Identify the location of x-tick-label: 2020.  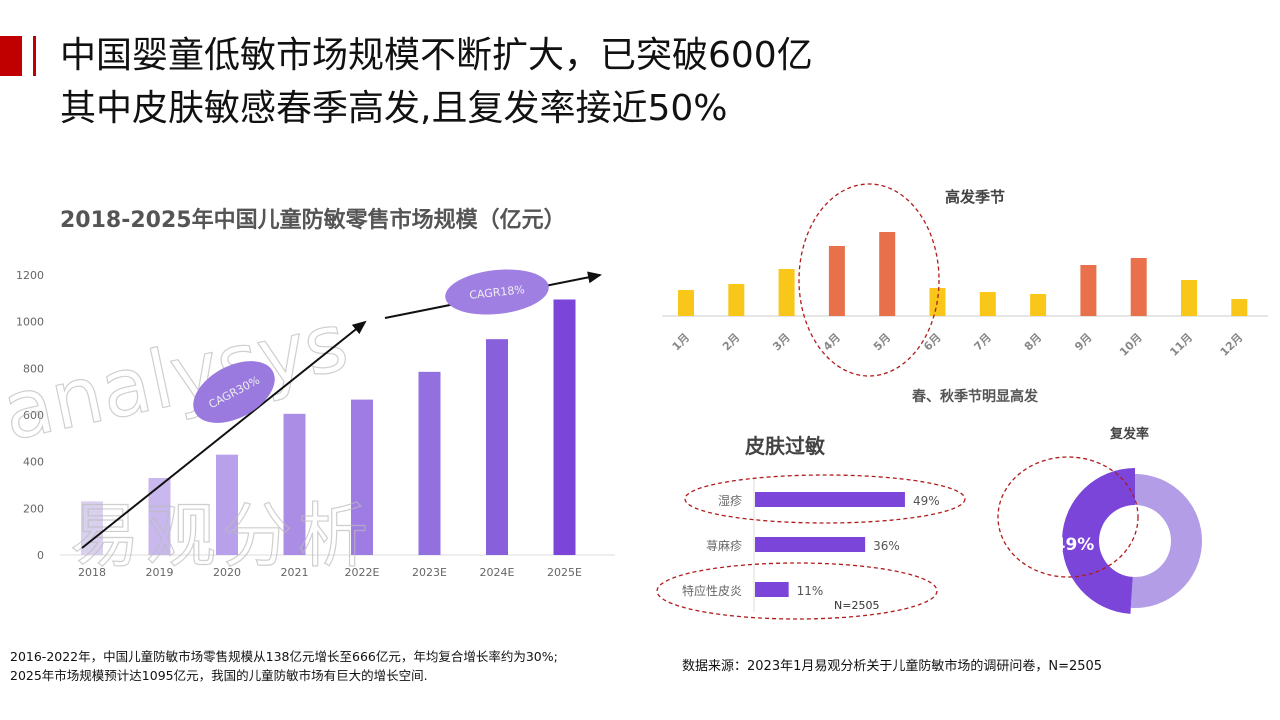
(227, 572).